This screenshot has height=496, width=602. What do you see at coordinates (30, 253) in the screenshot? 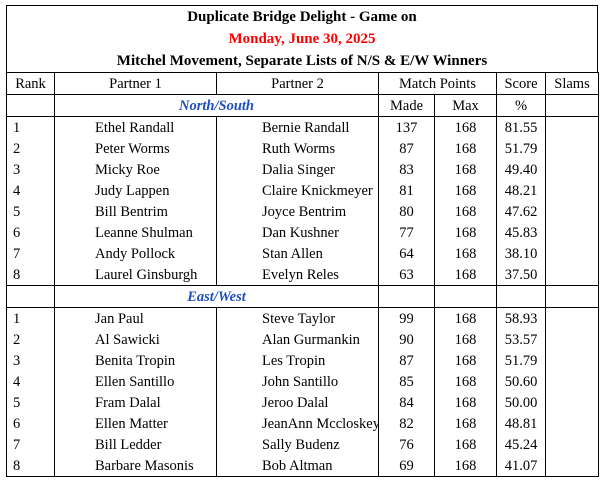
I see `rank-cell: 7` at bounding box center [30, 253].